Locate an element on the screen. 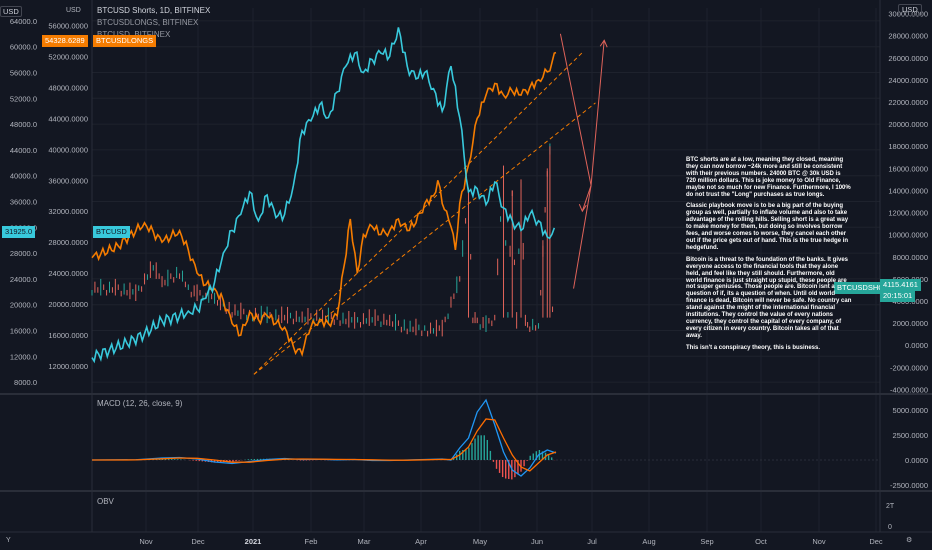  longs-name-badge: BTCUSDLONGS is located at coordinates (125, 41).